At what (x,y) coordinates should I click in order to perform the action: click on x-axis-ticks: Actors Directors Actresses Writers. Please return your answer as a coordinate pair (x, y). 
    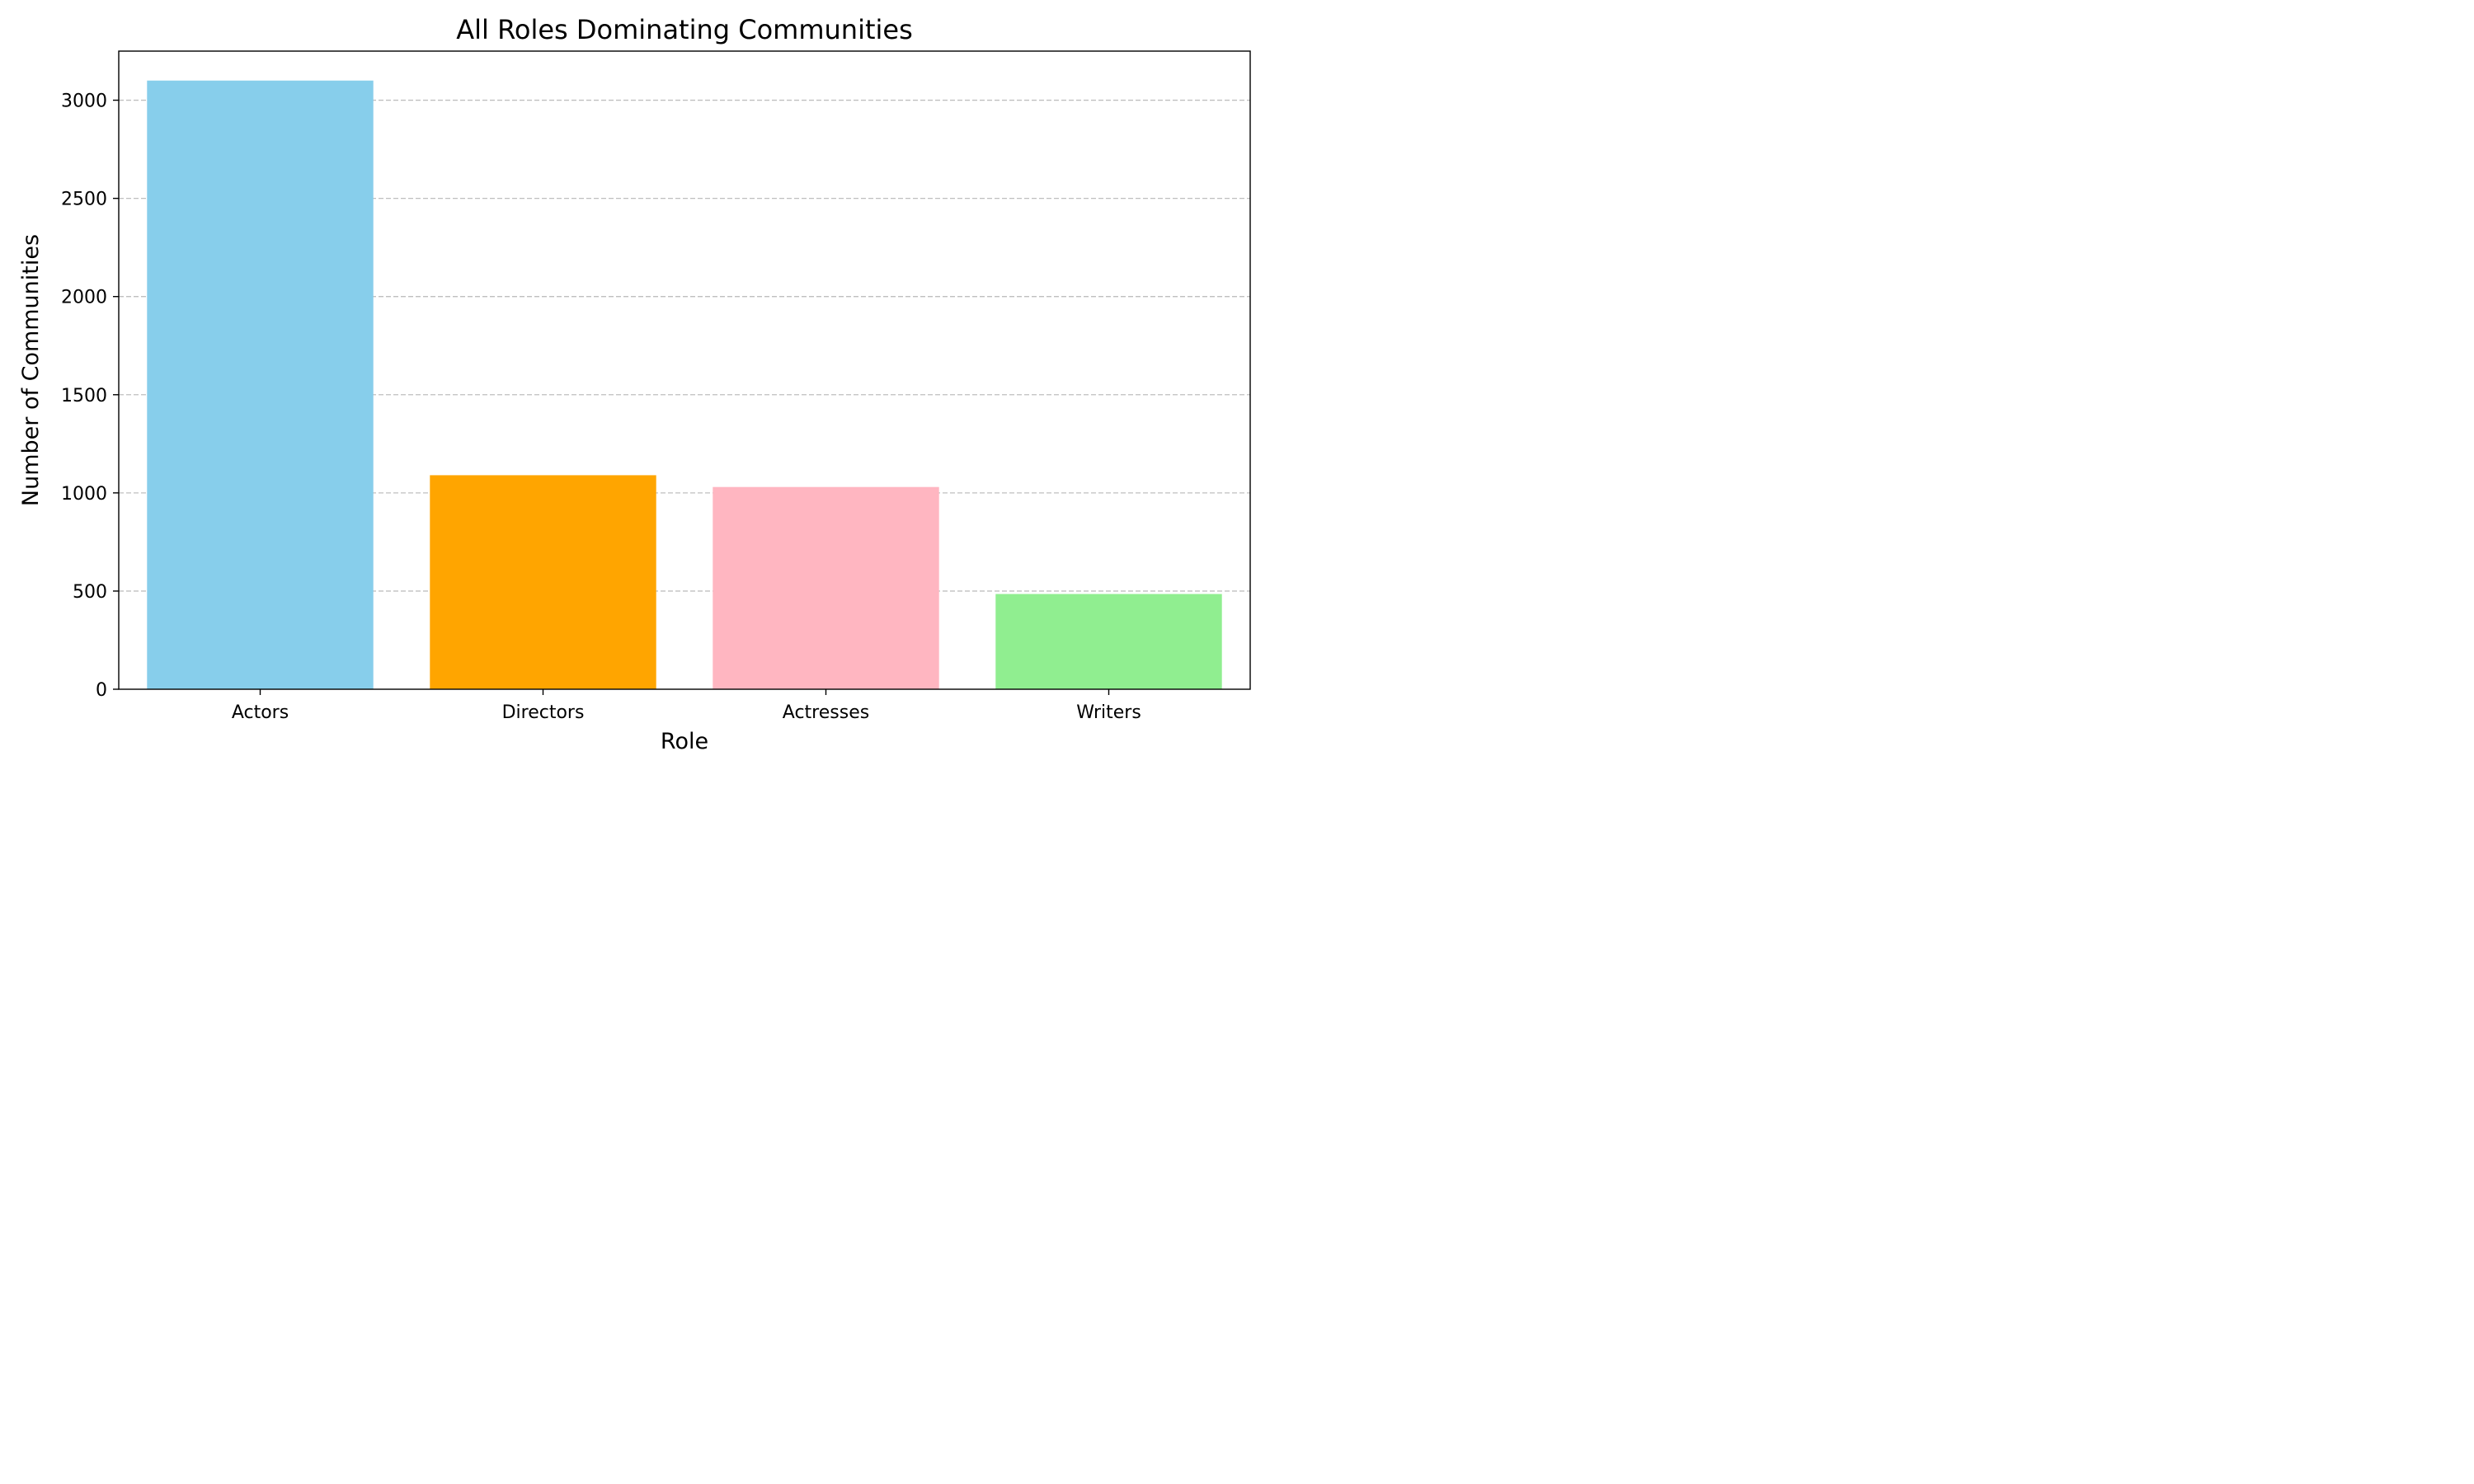
    Looking at the image, I should click on (686, 706).